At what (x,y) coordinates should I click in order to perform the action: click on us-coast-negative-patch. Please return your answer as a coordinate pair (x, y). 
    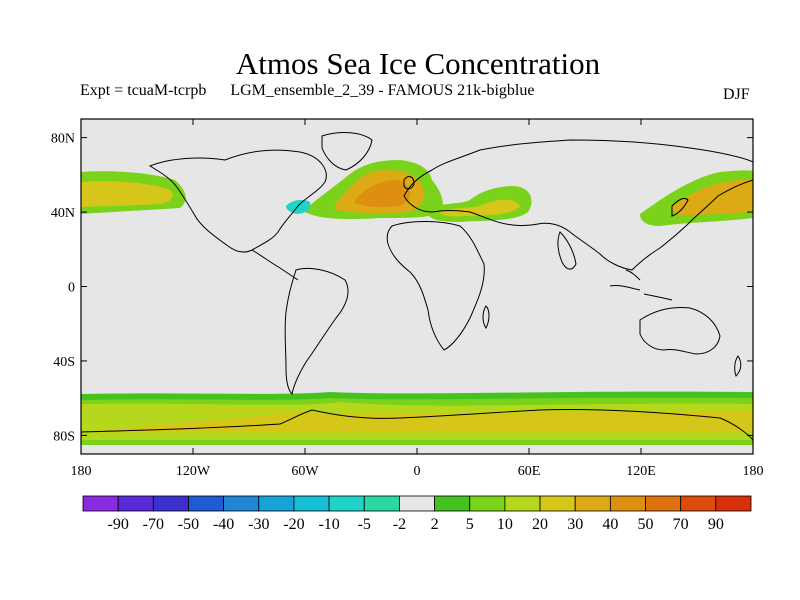
    Looking at the image, I should click on (298, 206).